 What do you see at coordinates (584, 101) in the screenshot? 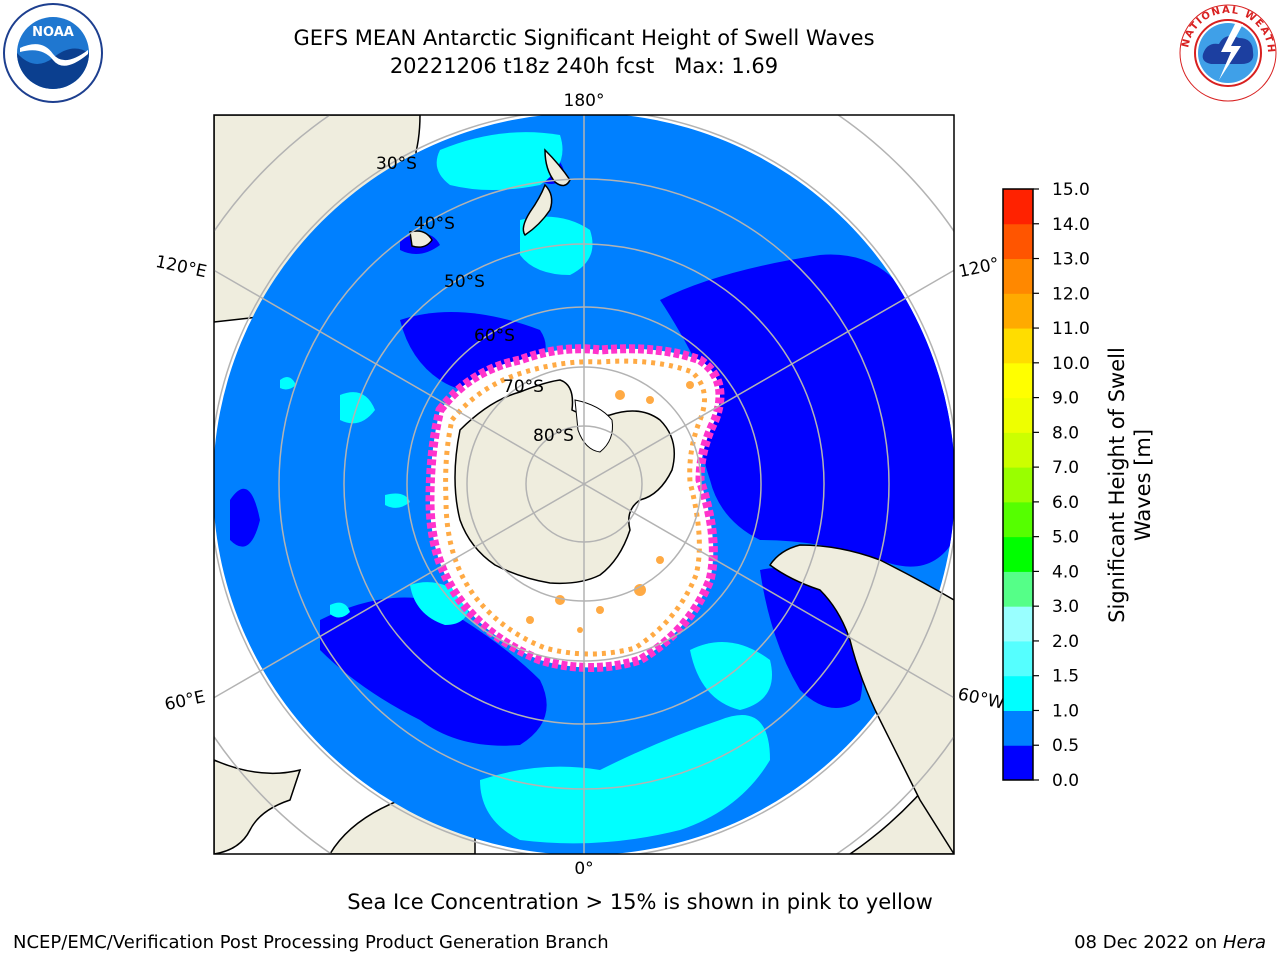
I see `lon-label-180: 180°` at bounding box center [584, 101].